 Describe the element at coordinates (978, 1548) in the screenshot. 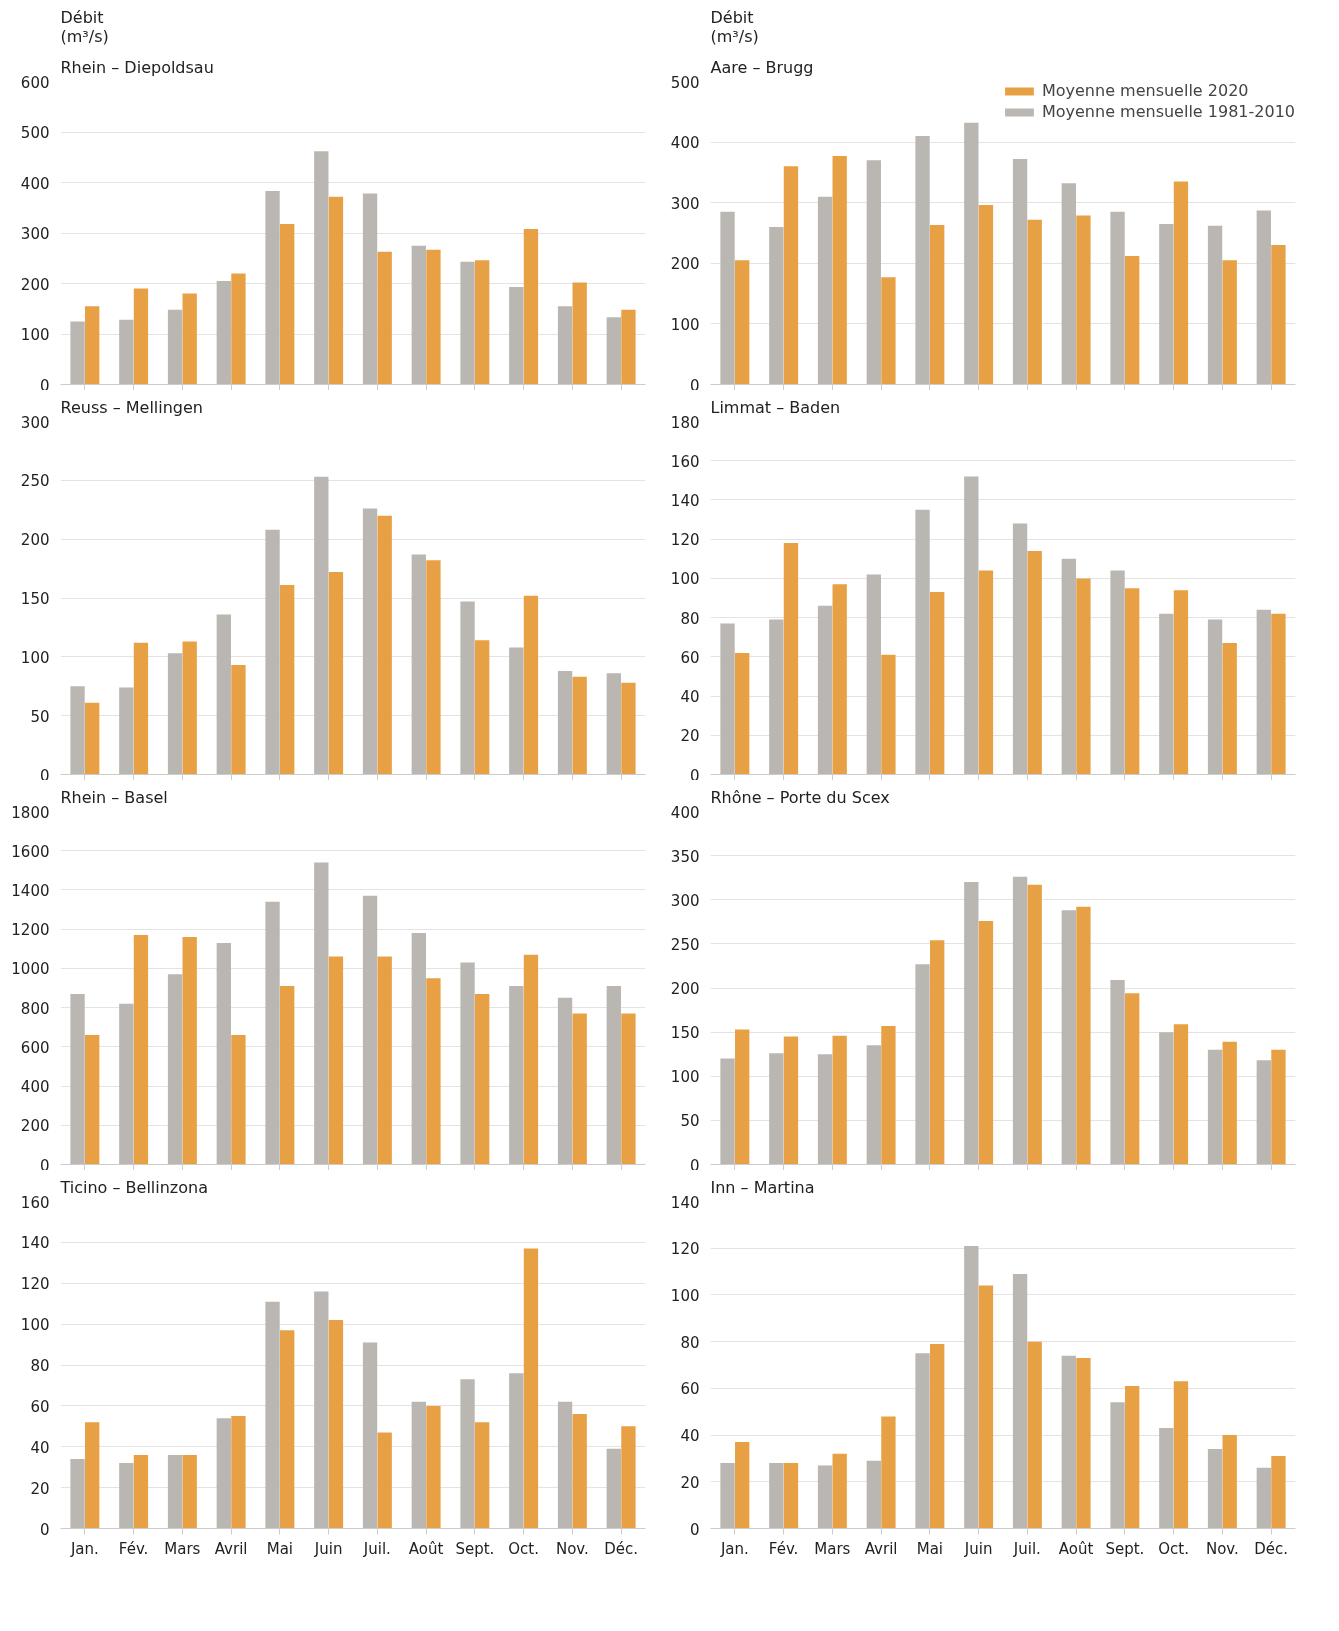

I see `x-tick-label: Juin` at that location.